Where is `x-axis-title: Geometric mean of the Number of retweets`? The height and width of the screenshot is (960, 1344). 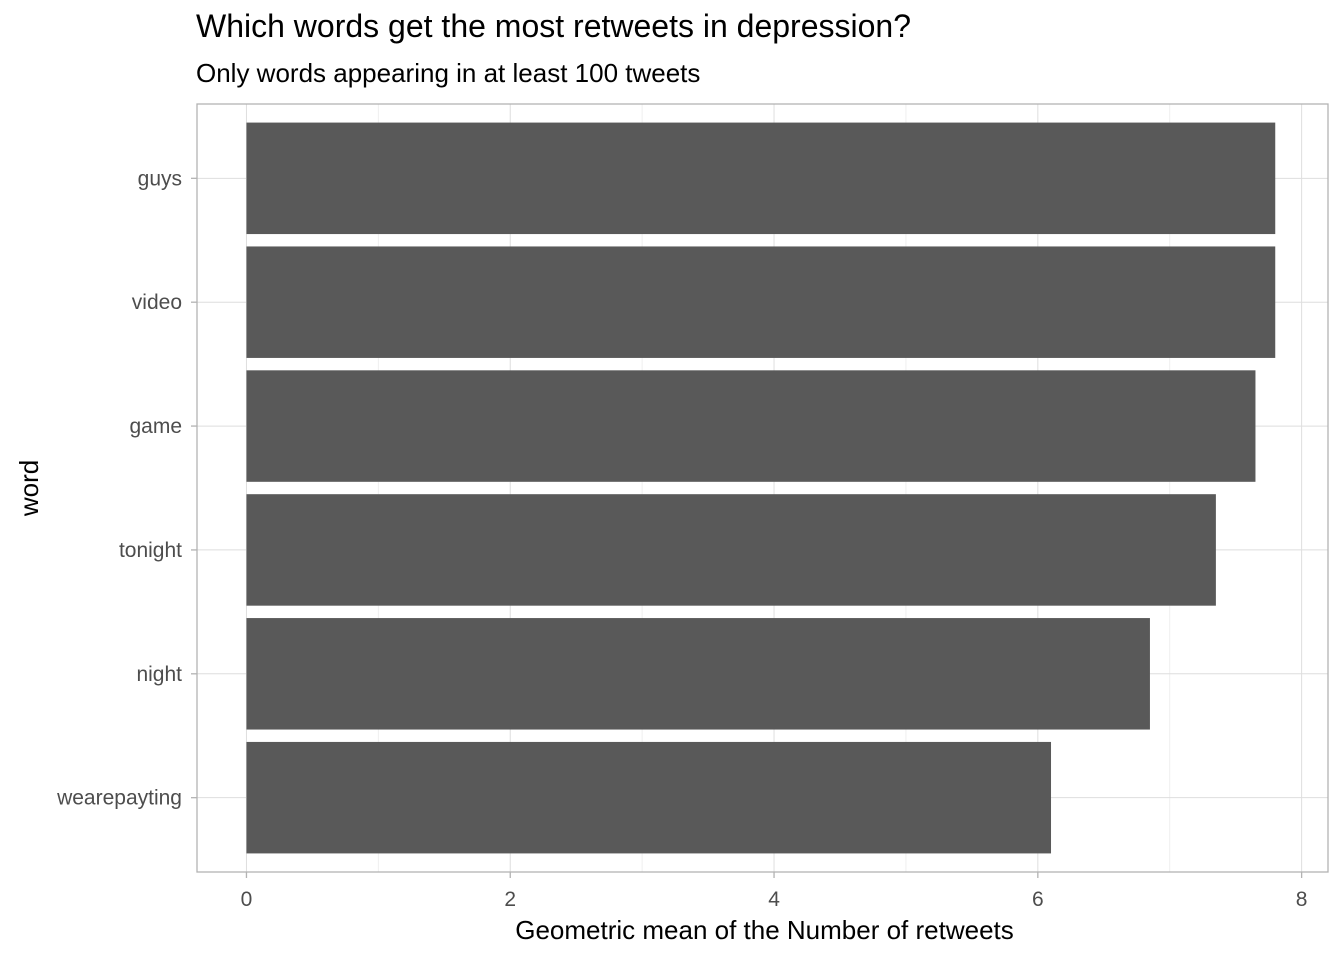 x-axis-title: Geometric mean of the Number of retweets is located at coordinates (764, 930).